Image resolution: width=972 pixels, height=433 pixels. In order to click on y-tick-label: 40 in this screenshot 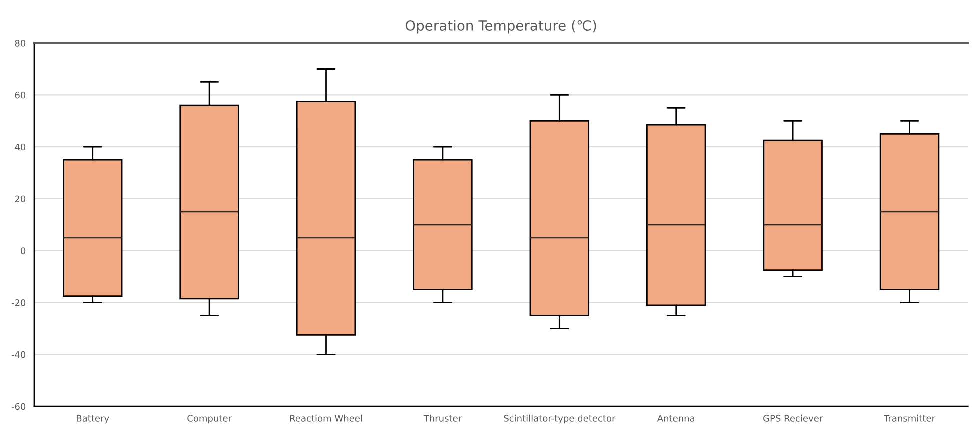, I will do `click(20, 147)`.